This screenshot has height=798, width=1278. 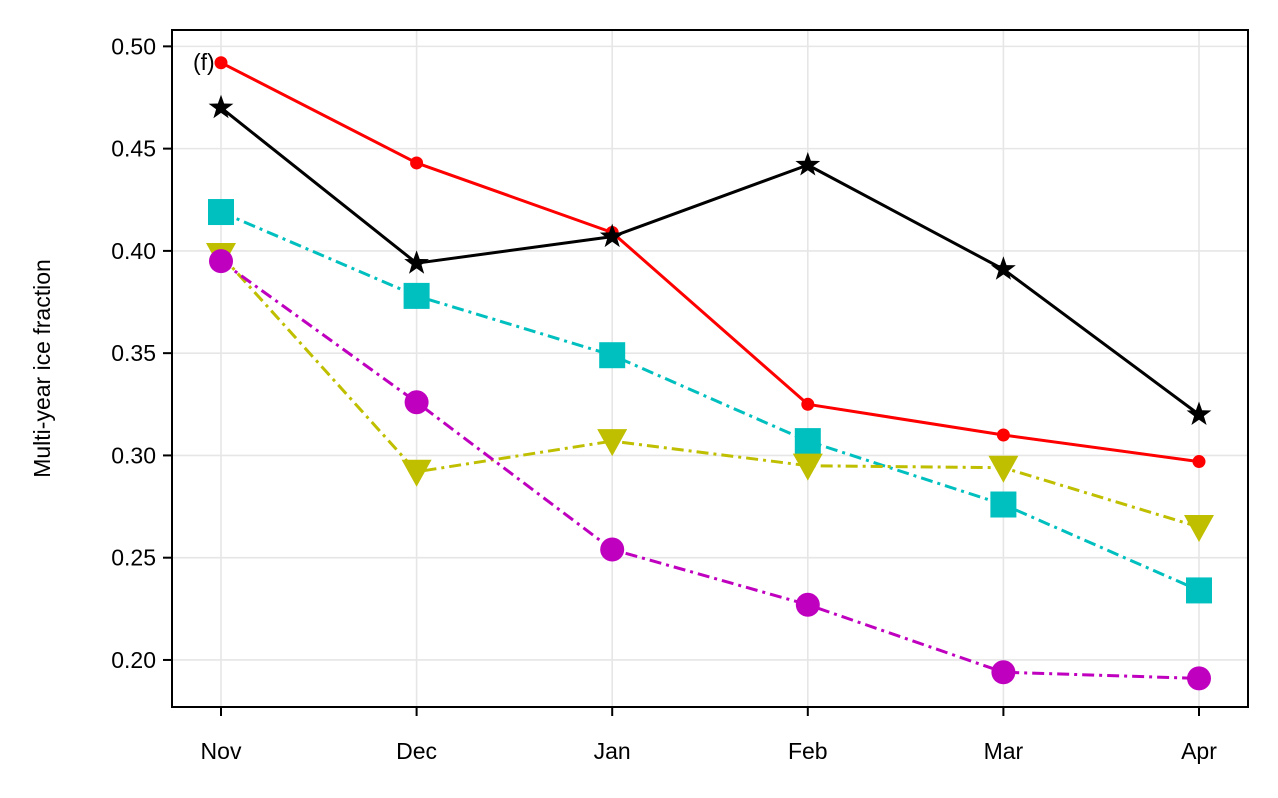 I want to click on y-tick-label: 0.20, so click(x=133, y=660).